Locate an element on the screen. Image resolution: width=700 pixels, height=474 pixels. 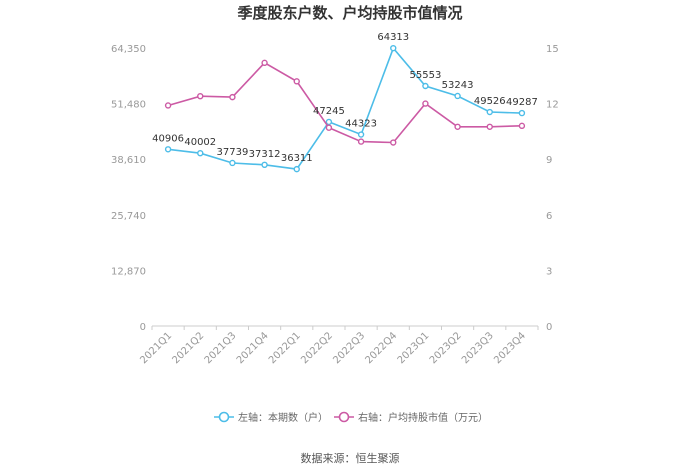
x-tick-label: 2023Q3 is located at coordinates (478, 348).